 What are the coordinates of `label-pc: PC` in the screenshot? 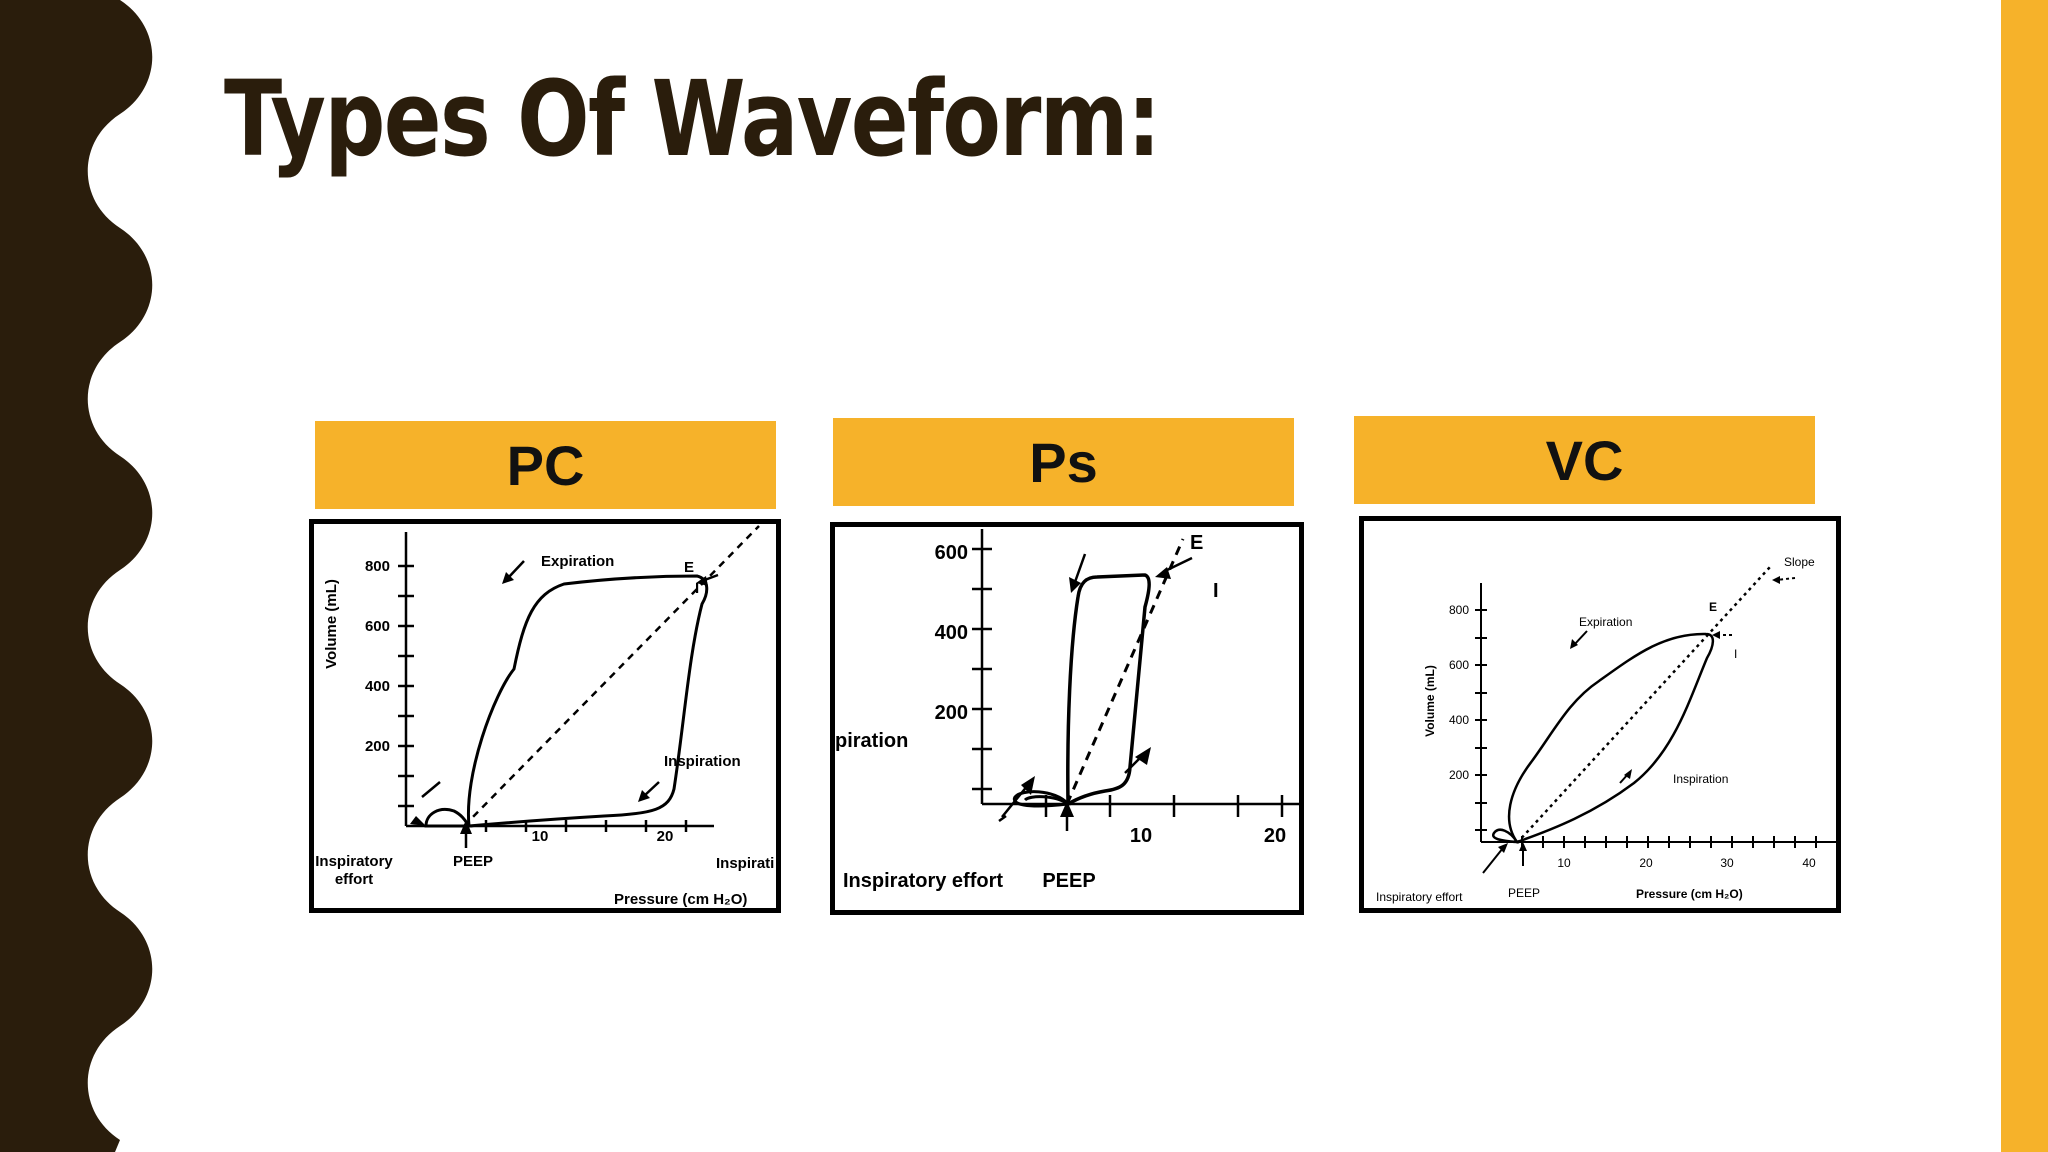 It's located at (545, 465).